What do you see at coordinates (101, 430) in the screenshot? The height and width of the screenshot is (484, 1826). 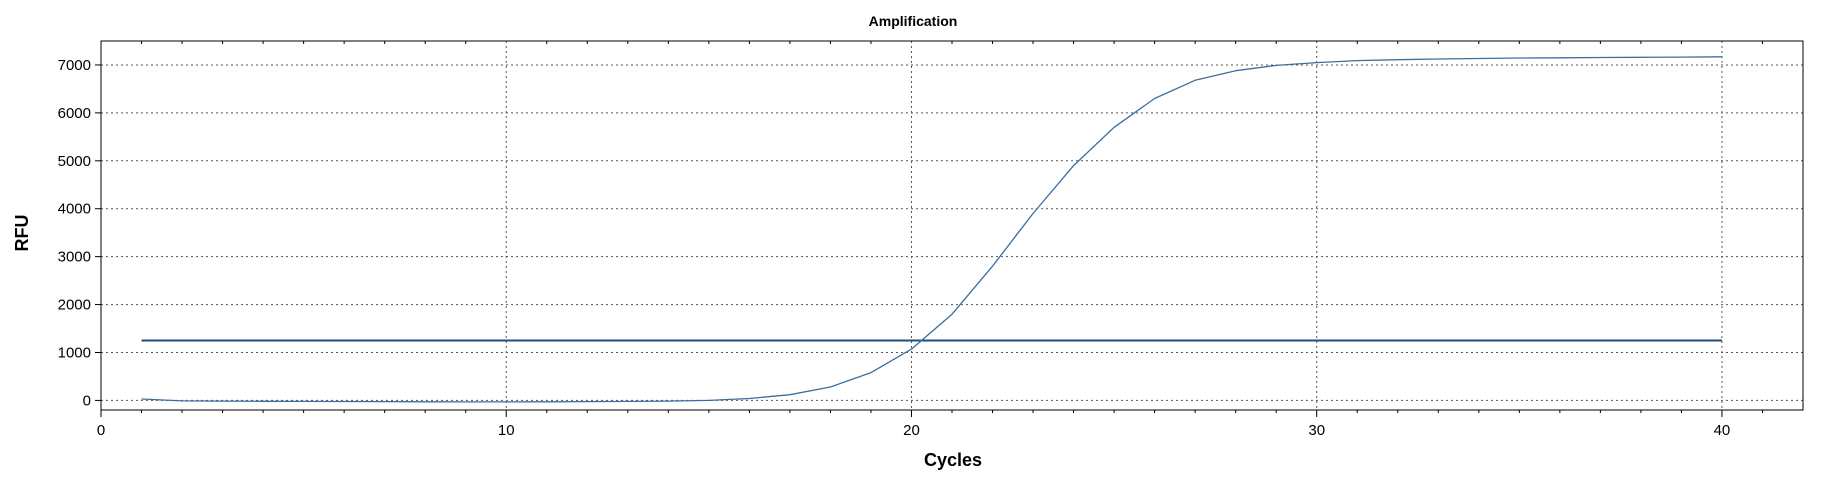 I see `x-tick-label: 0` at bounding box center [101, 430].